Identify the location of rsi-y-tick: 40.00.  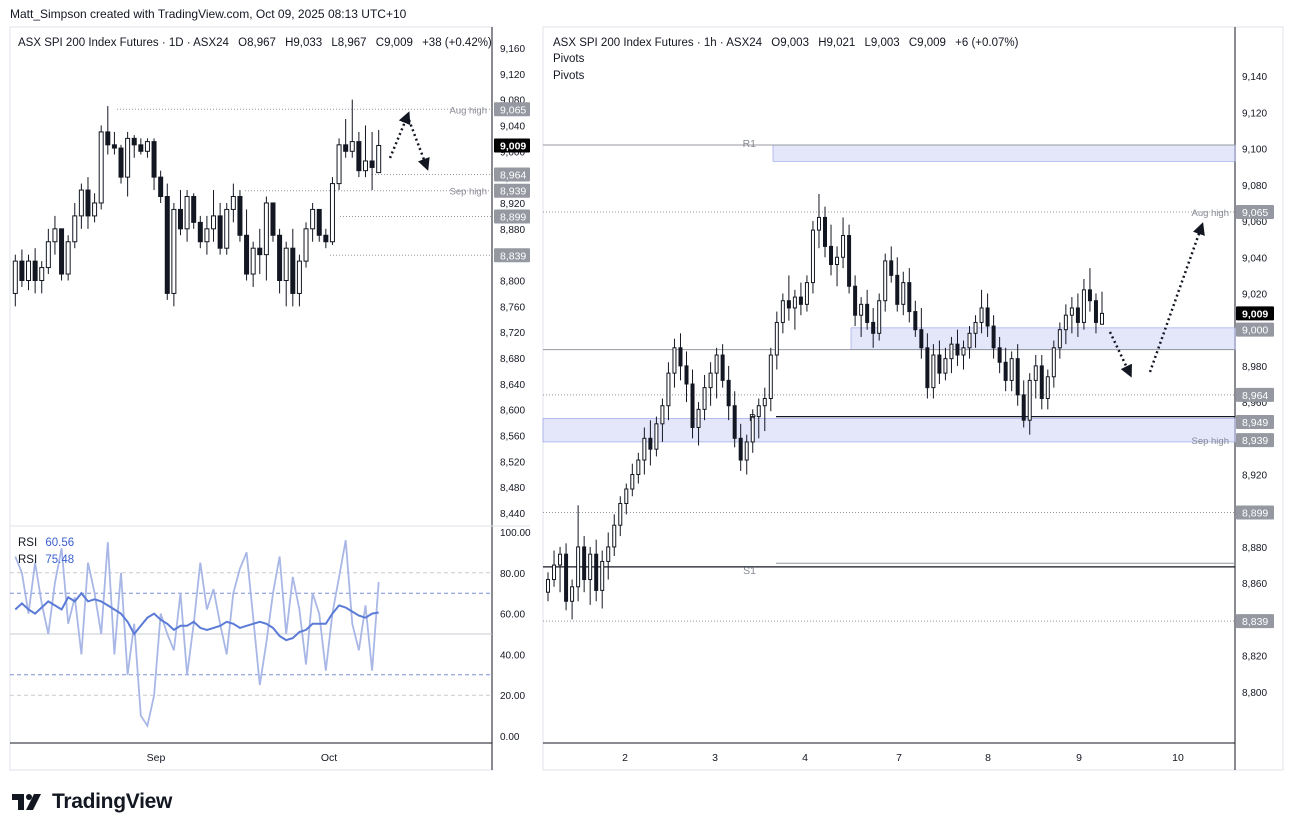
(512, 655).